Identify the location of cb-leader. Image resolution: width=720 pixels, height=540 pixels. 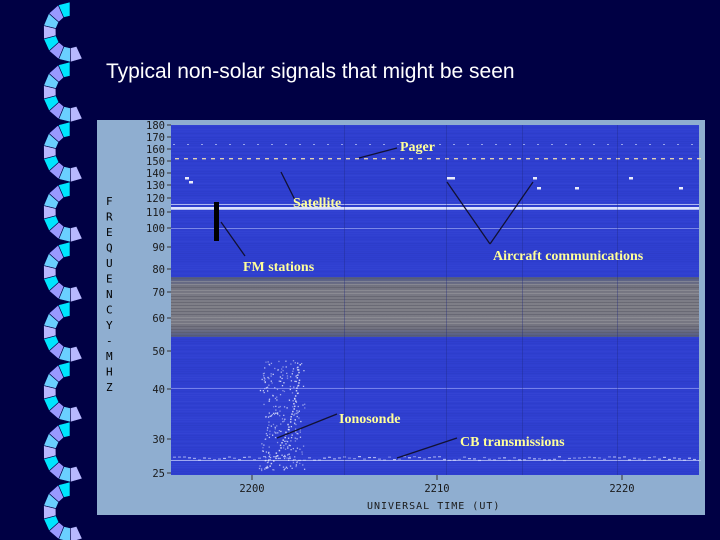
(427, 448).